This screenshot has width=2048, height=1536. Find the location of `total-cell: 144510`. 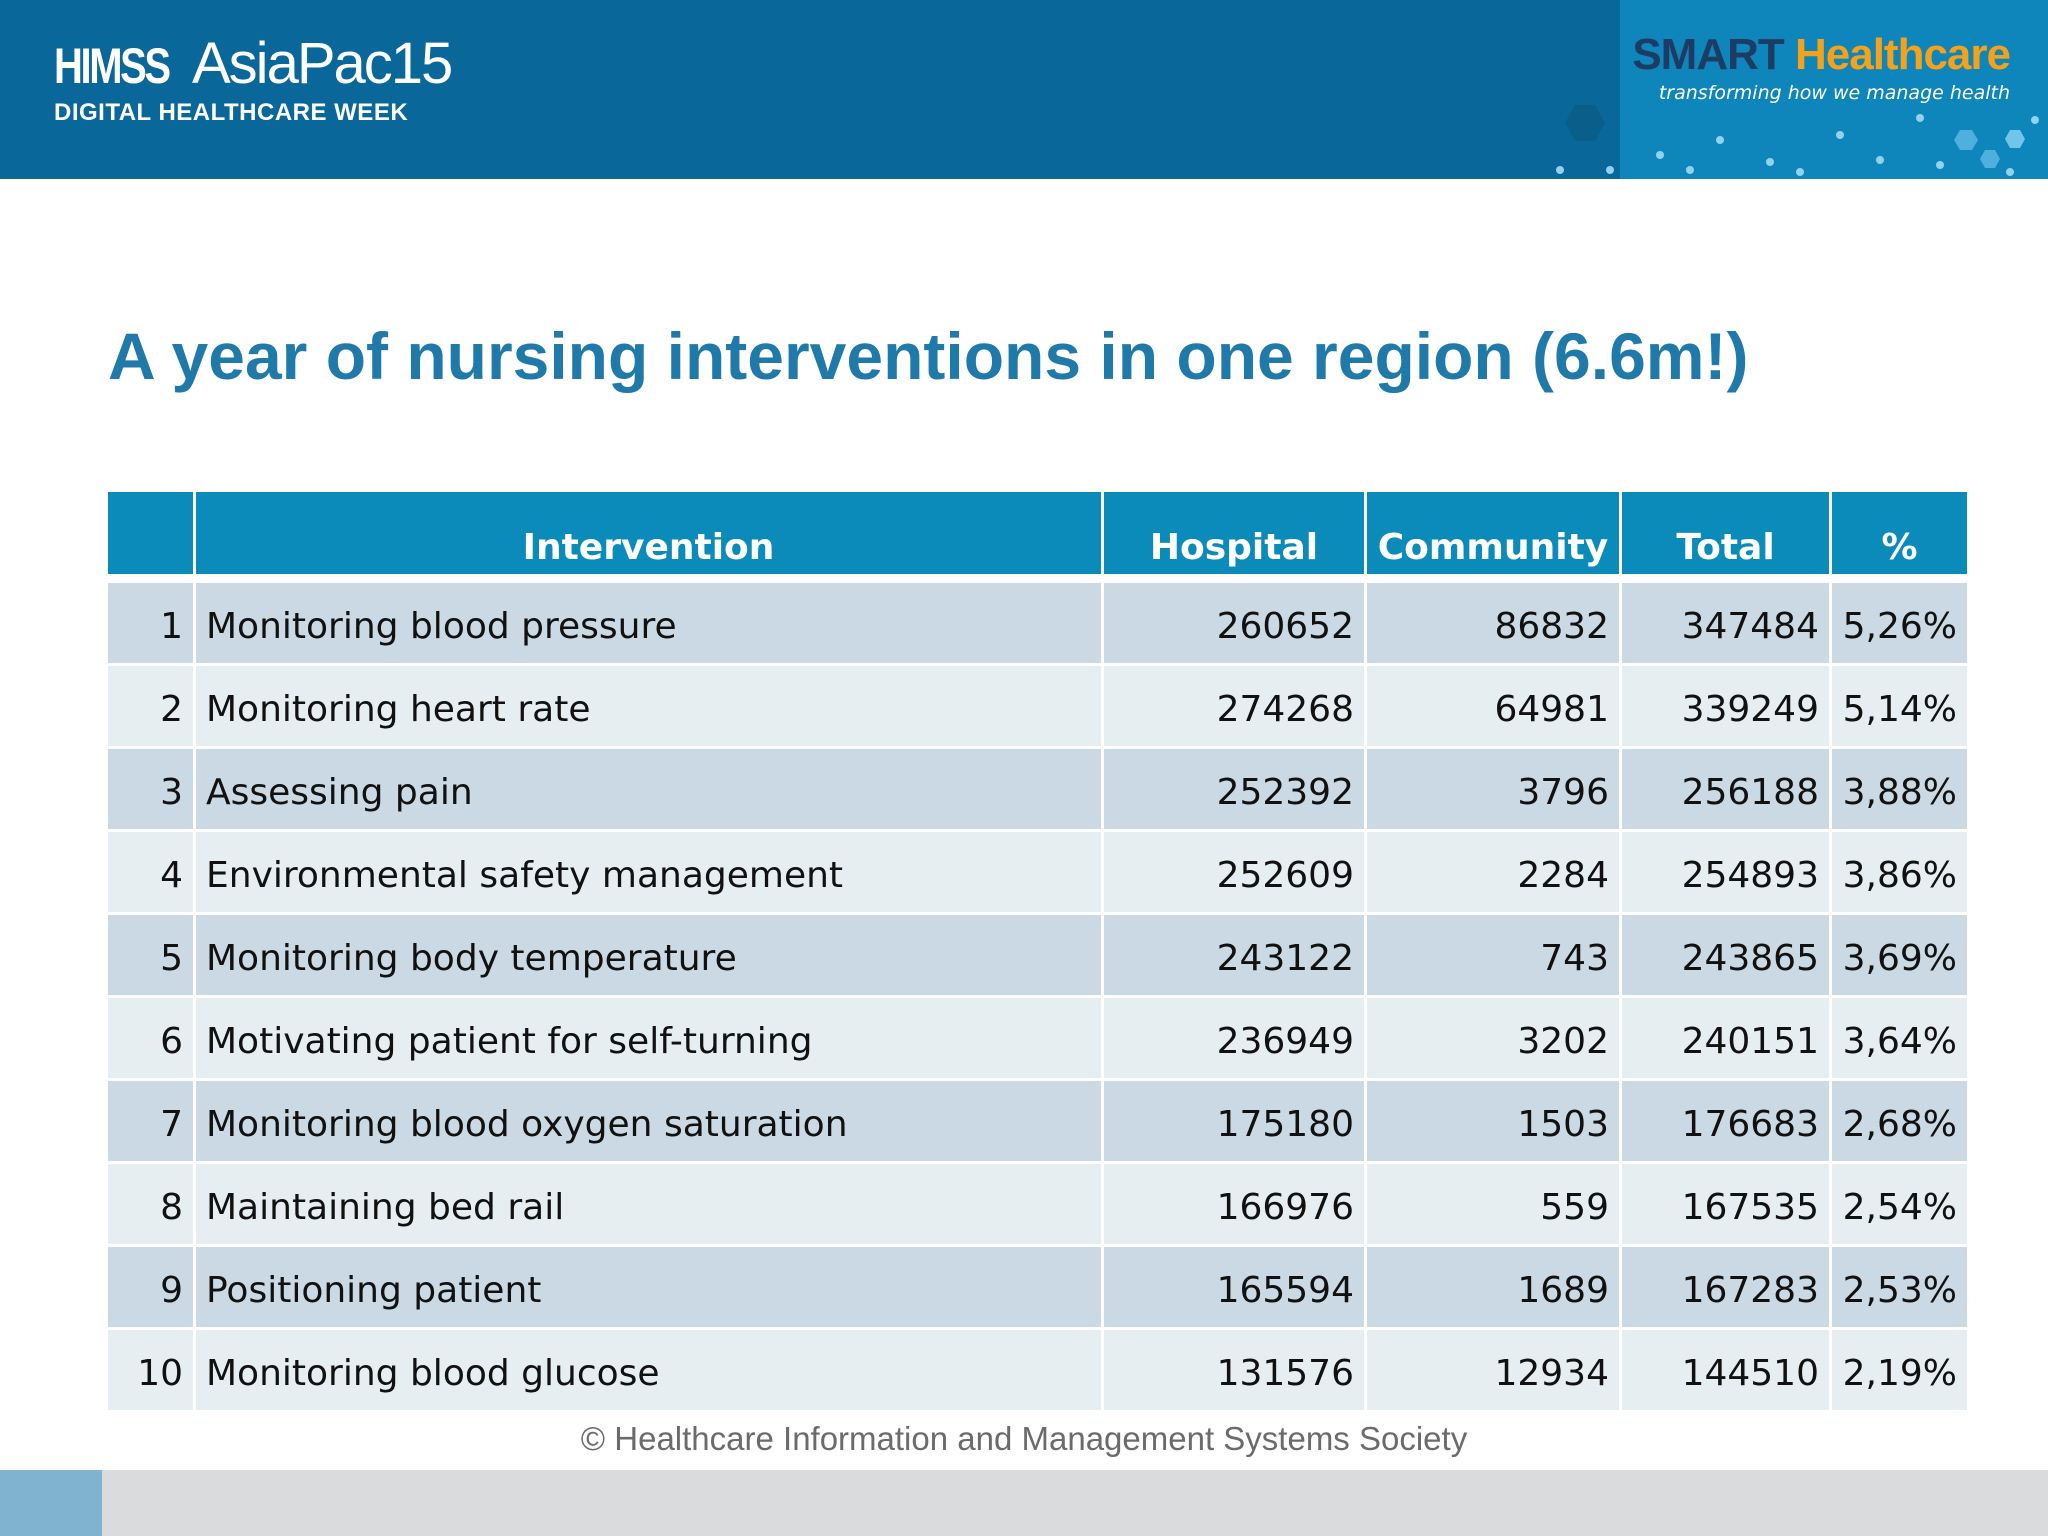

total-cell: 144510 is located at coordinates (1725, 1370).